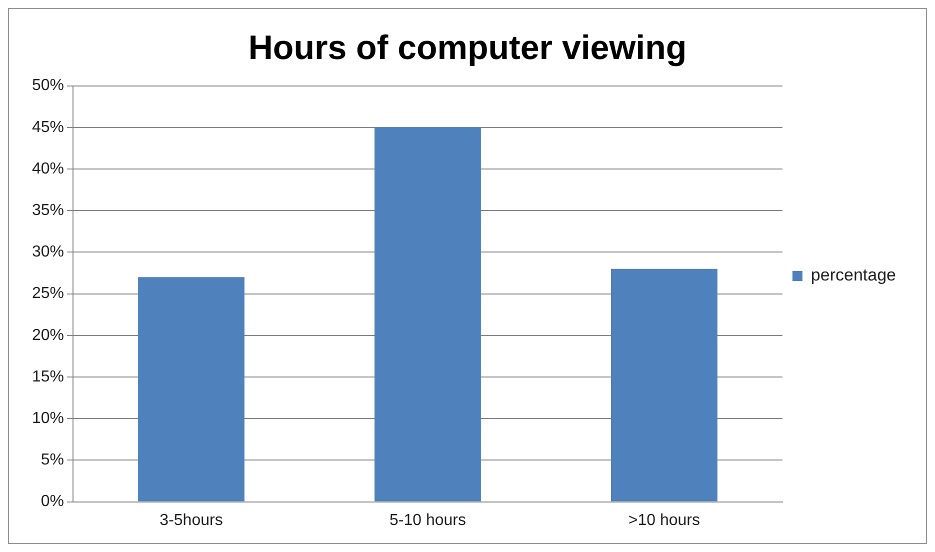  What do you see at coordinates (48, 419) in the screenshot?
I see `y-tick-label: 10%` at bounding box center [48, 419].